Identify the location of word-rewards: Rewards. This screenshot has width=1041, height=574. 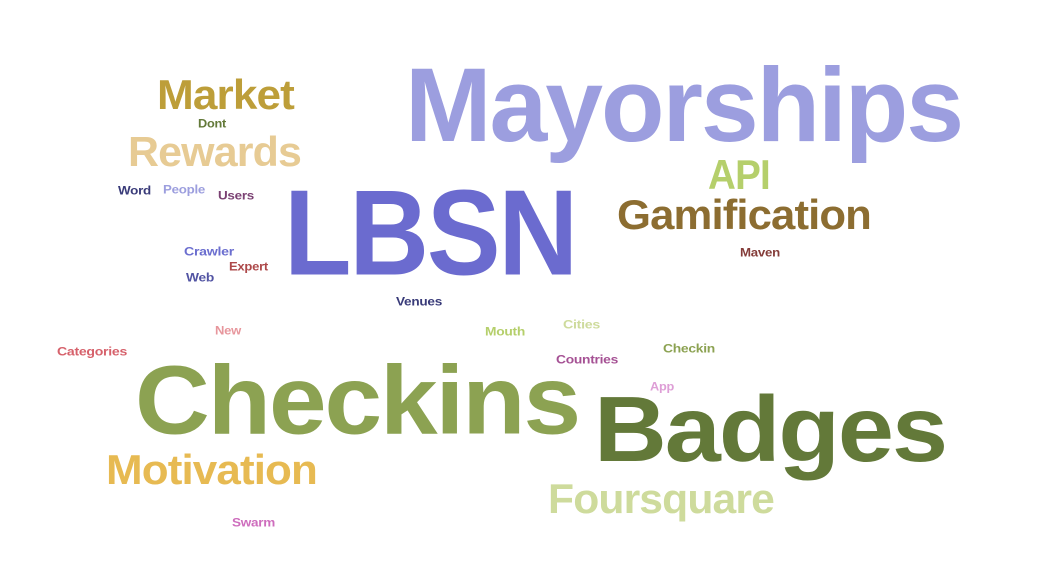
(215, 152).